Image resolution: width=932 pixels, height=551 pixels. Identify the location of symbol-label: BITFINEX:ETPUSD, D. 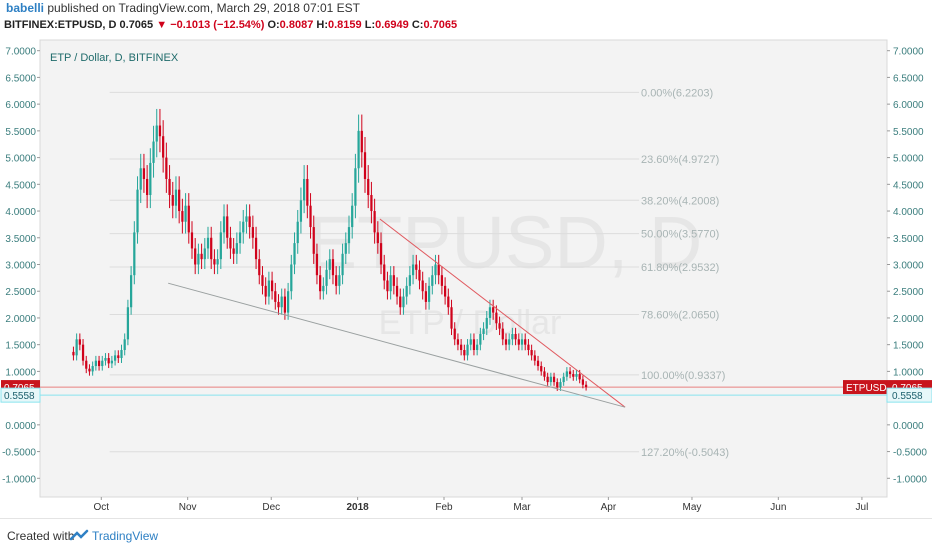
(60, 25).